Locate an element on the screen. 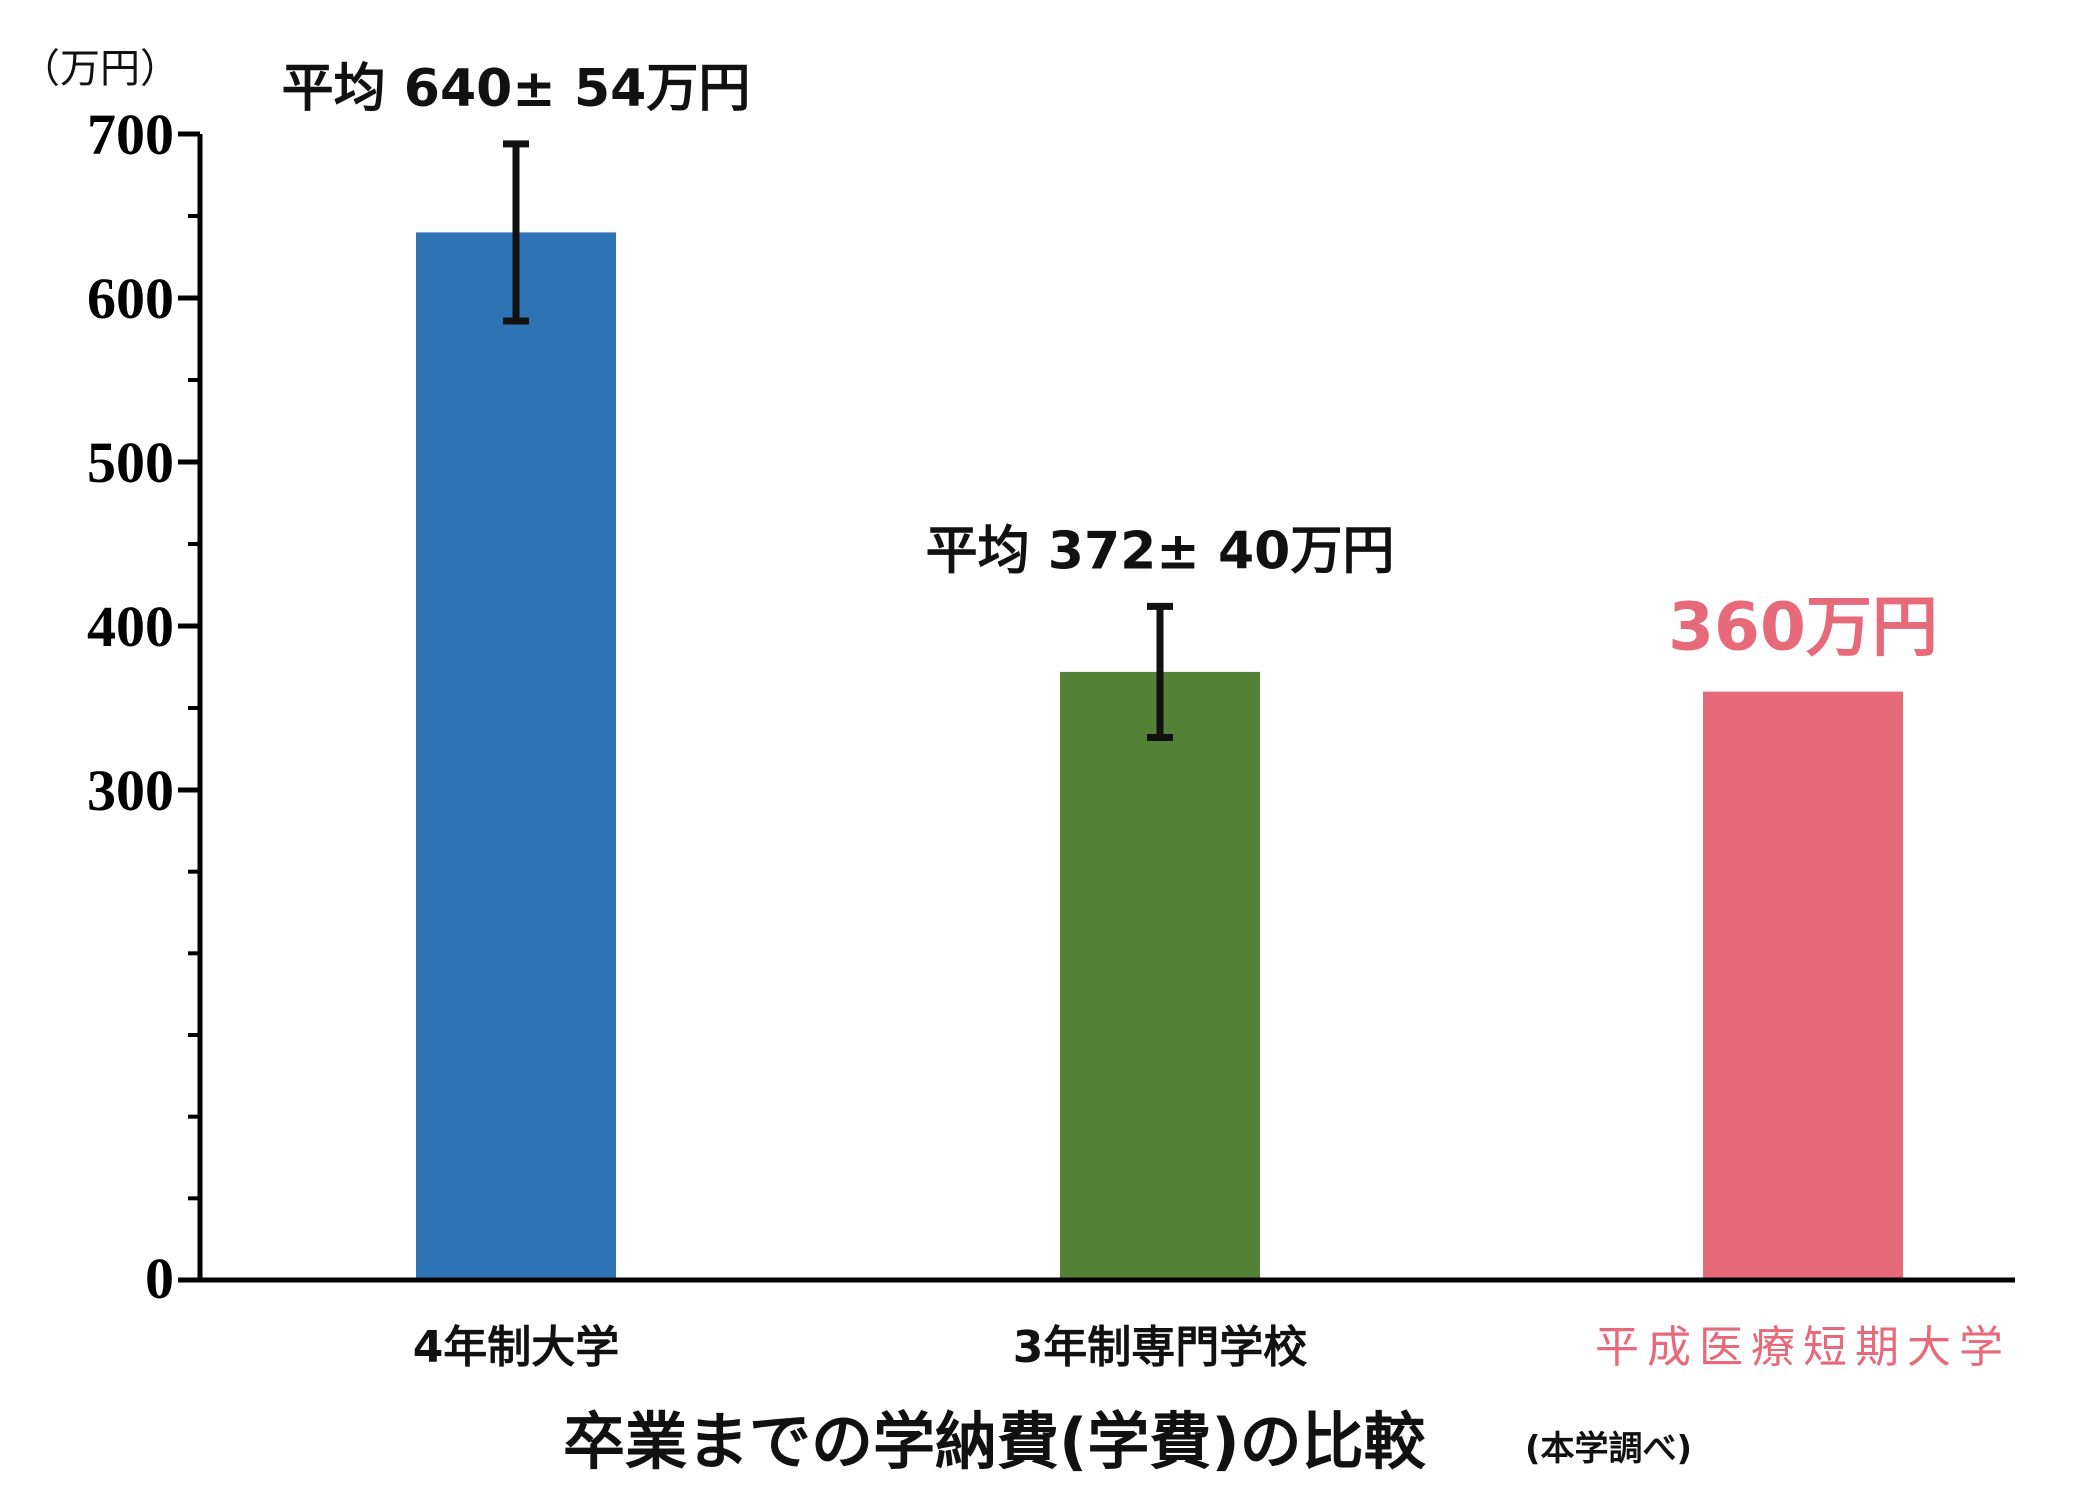  x-category-label: 平成医療短期大学 is located at coordinates (1803, 1347).